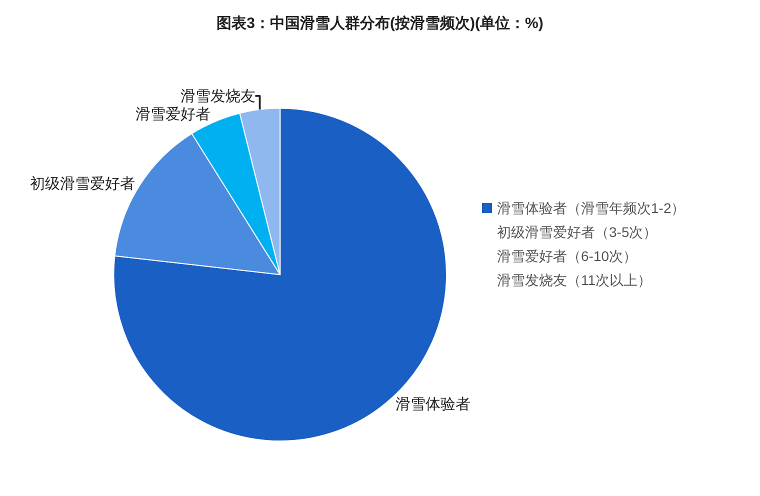  What do you see at coordinates (432, 403) in the screenshot?
I see `slice-label: 滑雪体验者` at bounding box center [432, 403].